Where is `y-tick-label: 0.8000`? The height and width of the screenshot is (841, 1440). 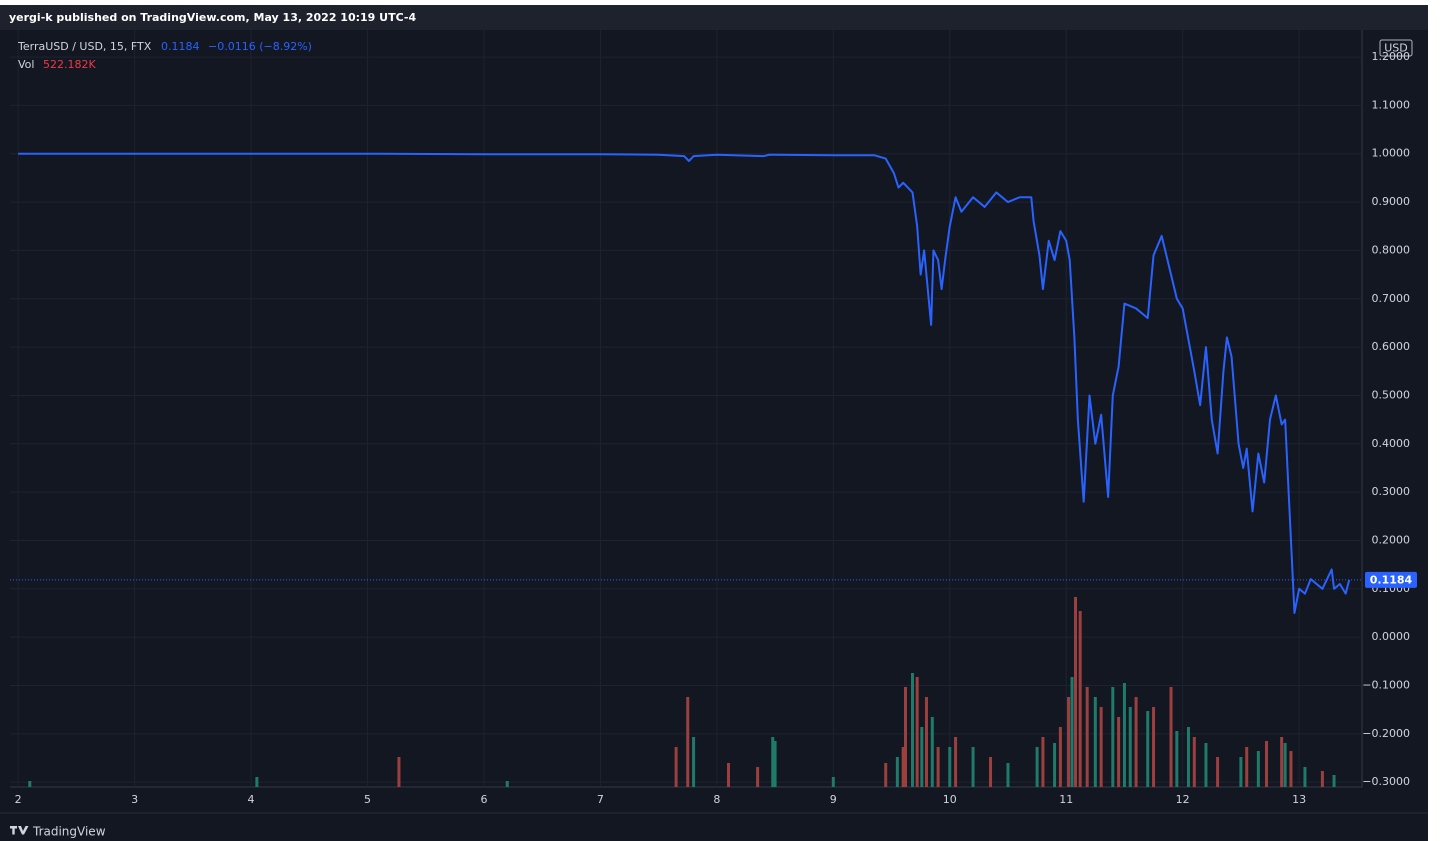
y-tick-label: 0.8000 is located at coordinates (1391, 249).